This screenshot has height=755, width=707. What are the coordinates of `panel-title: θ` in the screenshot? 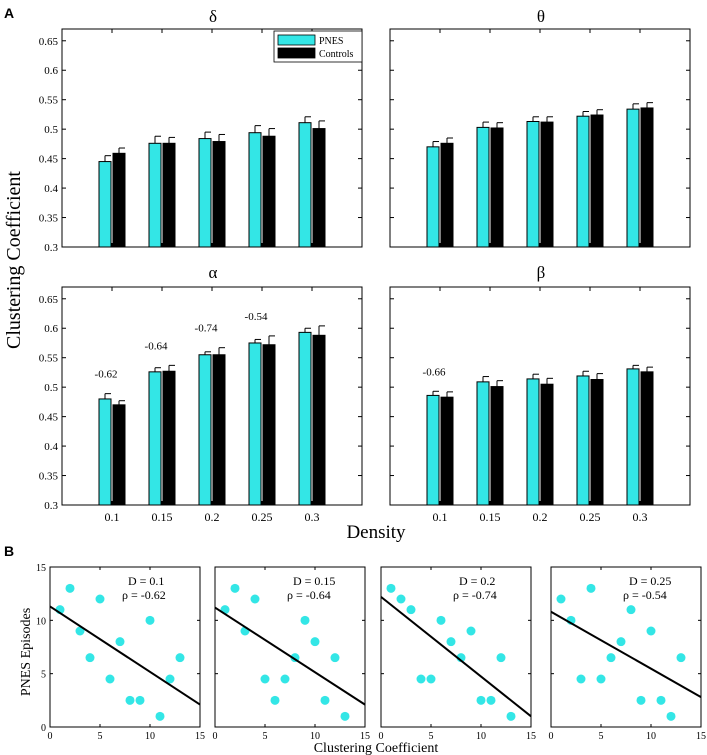 It's located at (541, 16).